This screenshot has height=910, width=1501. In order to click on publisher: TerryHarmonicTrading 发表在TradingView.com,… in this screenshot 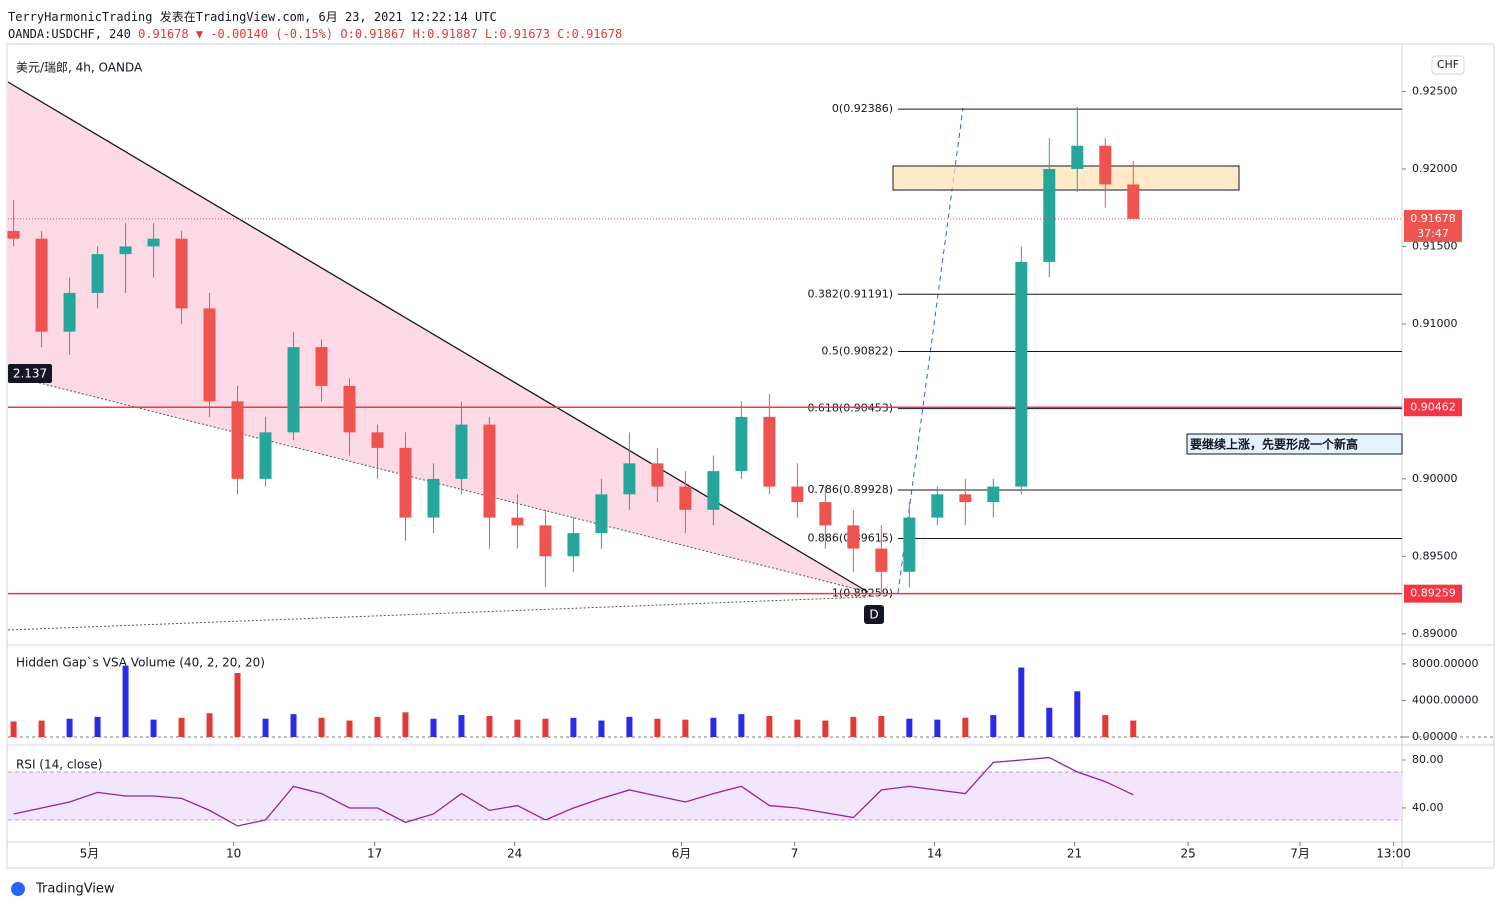, I will do `click(252, 17)`.